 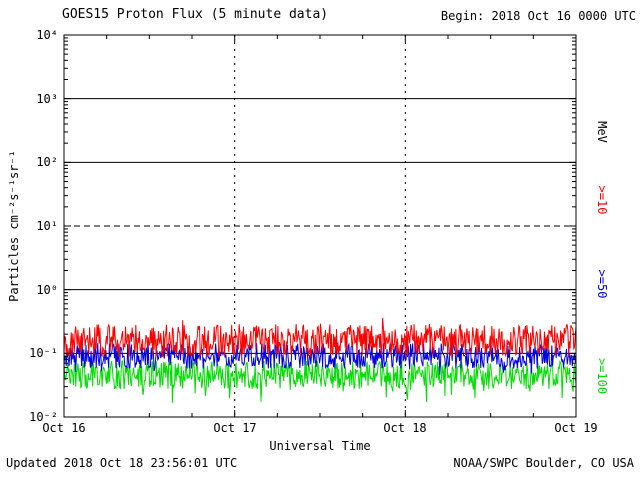 I want to click on right-axis-unit-label: MeV, so click(x=602, y=132).